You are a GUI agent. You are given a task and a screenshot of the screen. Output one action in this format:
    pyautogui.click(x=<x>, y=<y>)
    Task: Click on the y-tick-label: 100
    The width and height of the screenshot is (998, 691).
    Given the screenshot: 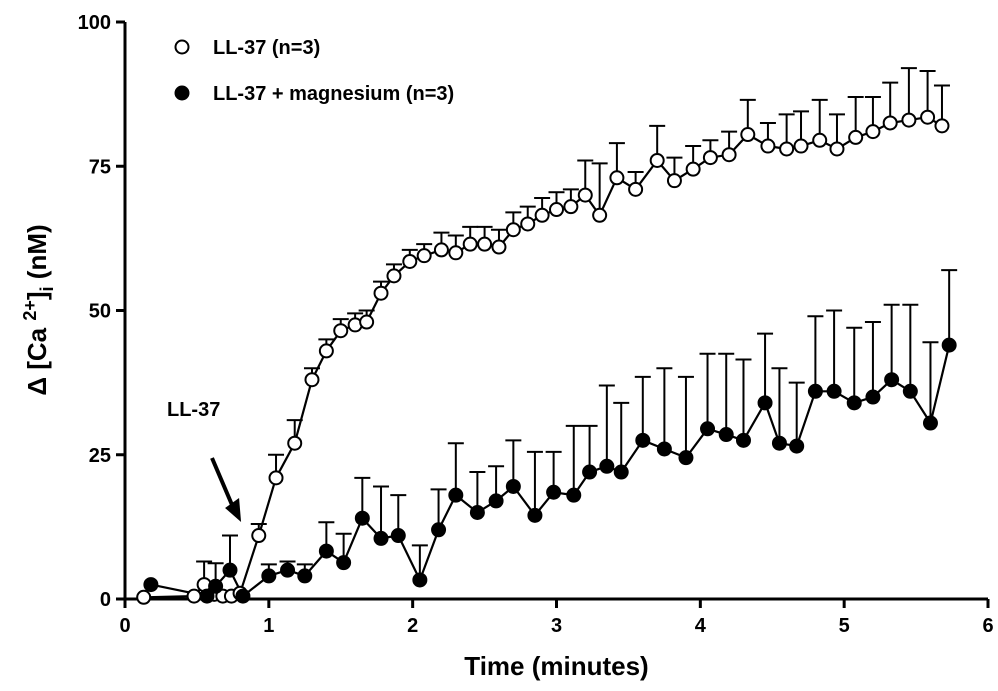 What is the action you would take?
    pyautogui.click(x=94, y=23)
    